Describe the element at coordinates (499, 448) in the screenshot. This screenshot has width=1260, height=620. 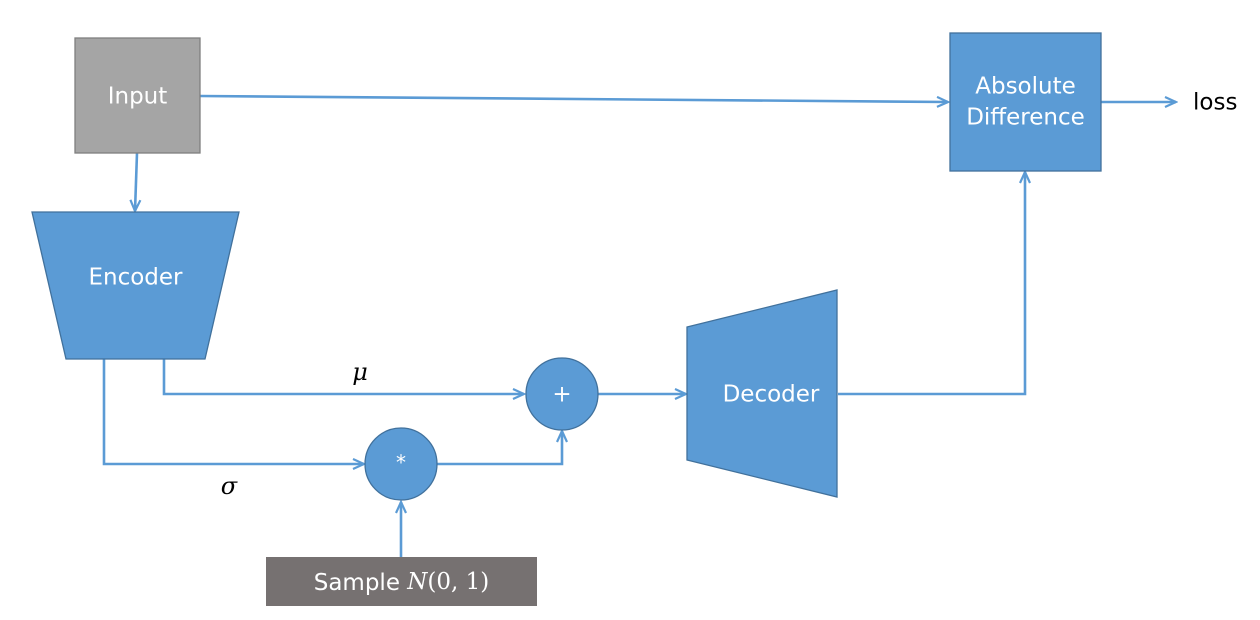
I see `edge-times-to-plus` at that location.